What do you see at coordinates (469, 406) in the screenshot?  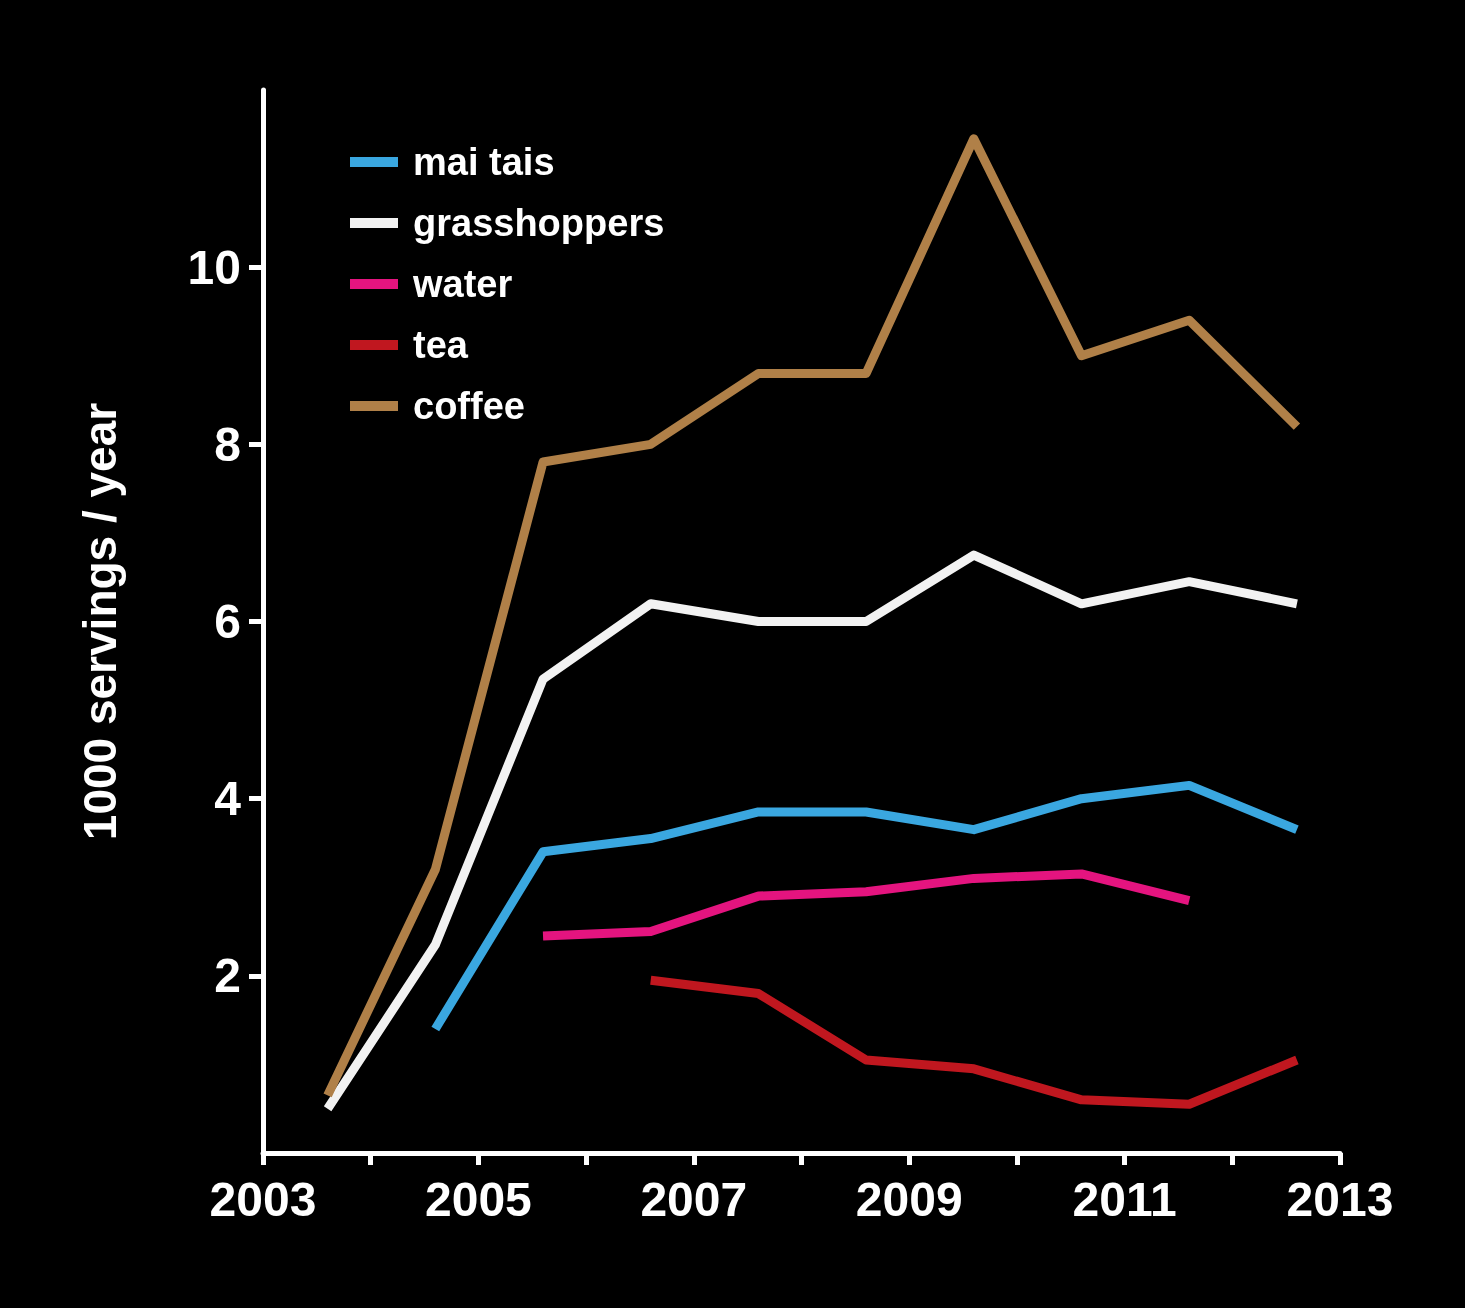 I see `legend-label: coffee` at bounding box center [469, 406].